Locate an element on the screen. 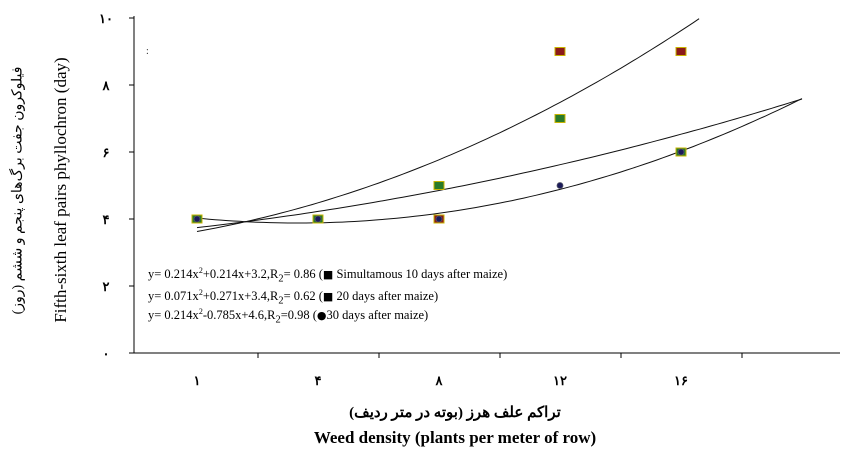 The width and height of the screenshot is (853, 454). x-tick-label: ۴ is located at coordinates (318, 380).